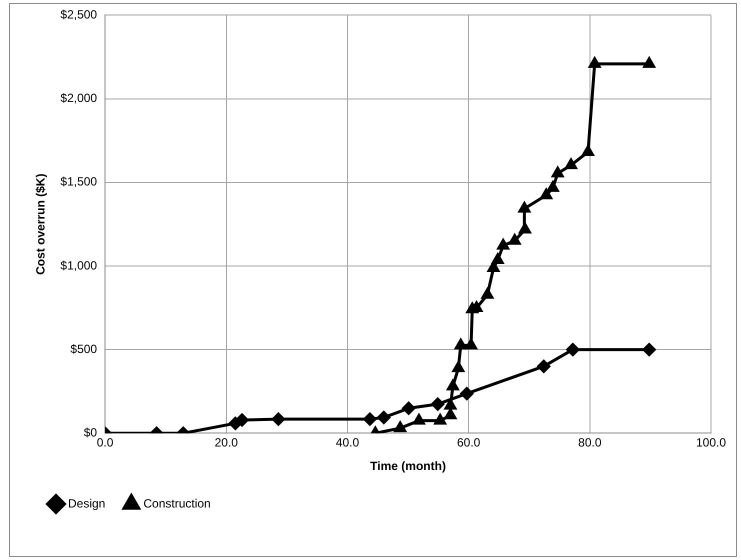 The height and width of the screenshot is (560, 741). What do you see at coordinates (408, 466) in the screenshot?
I see `x-axis-title: Time (month)` at bounding box center [408, 466].